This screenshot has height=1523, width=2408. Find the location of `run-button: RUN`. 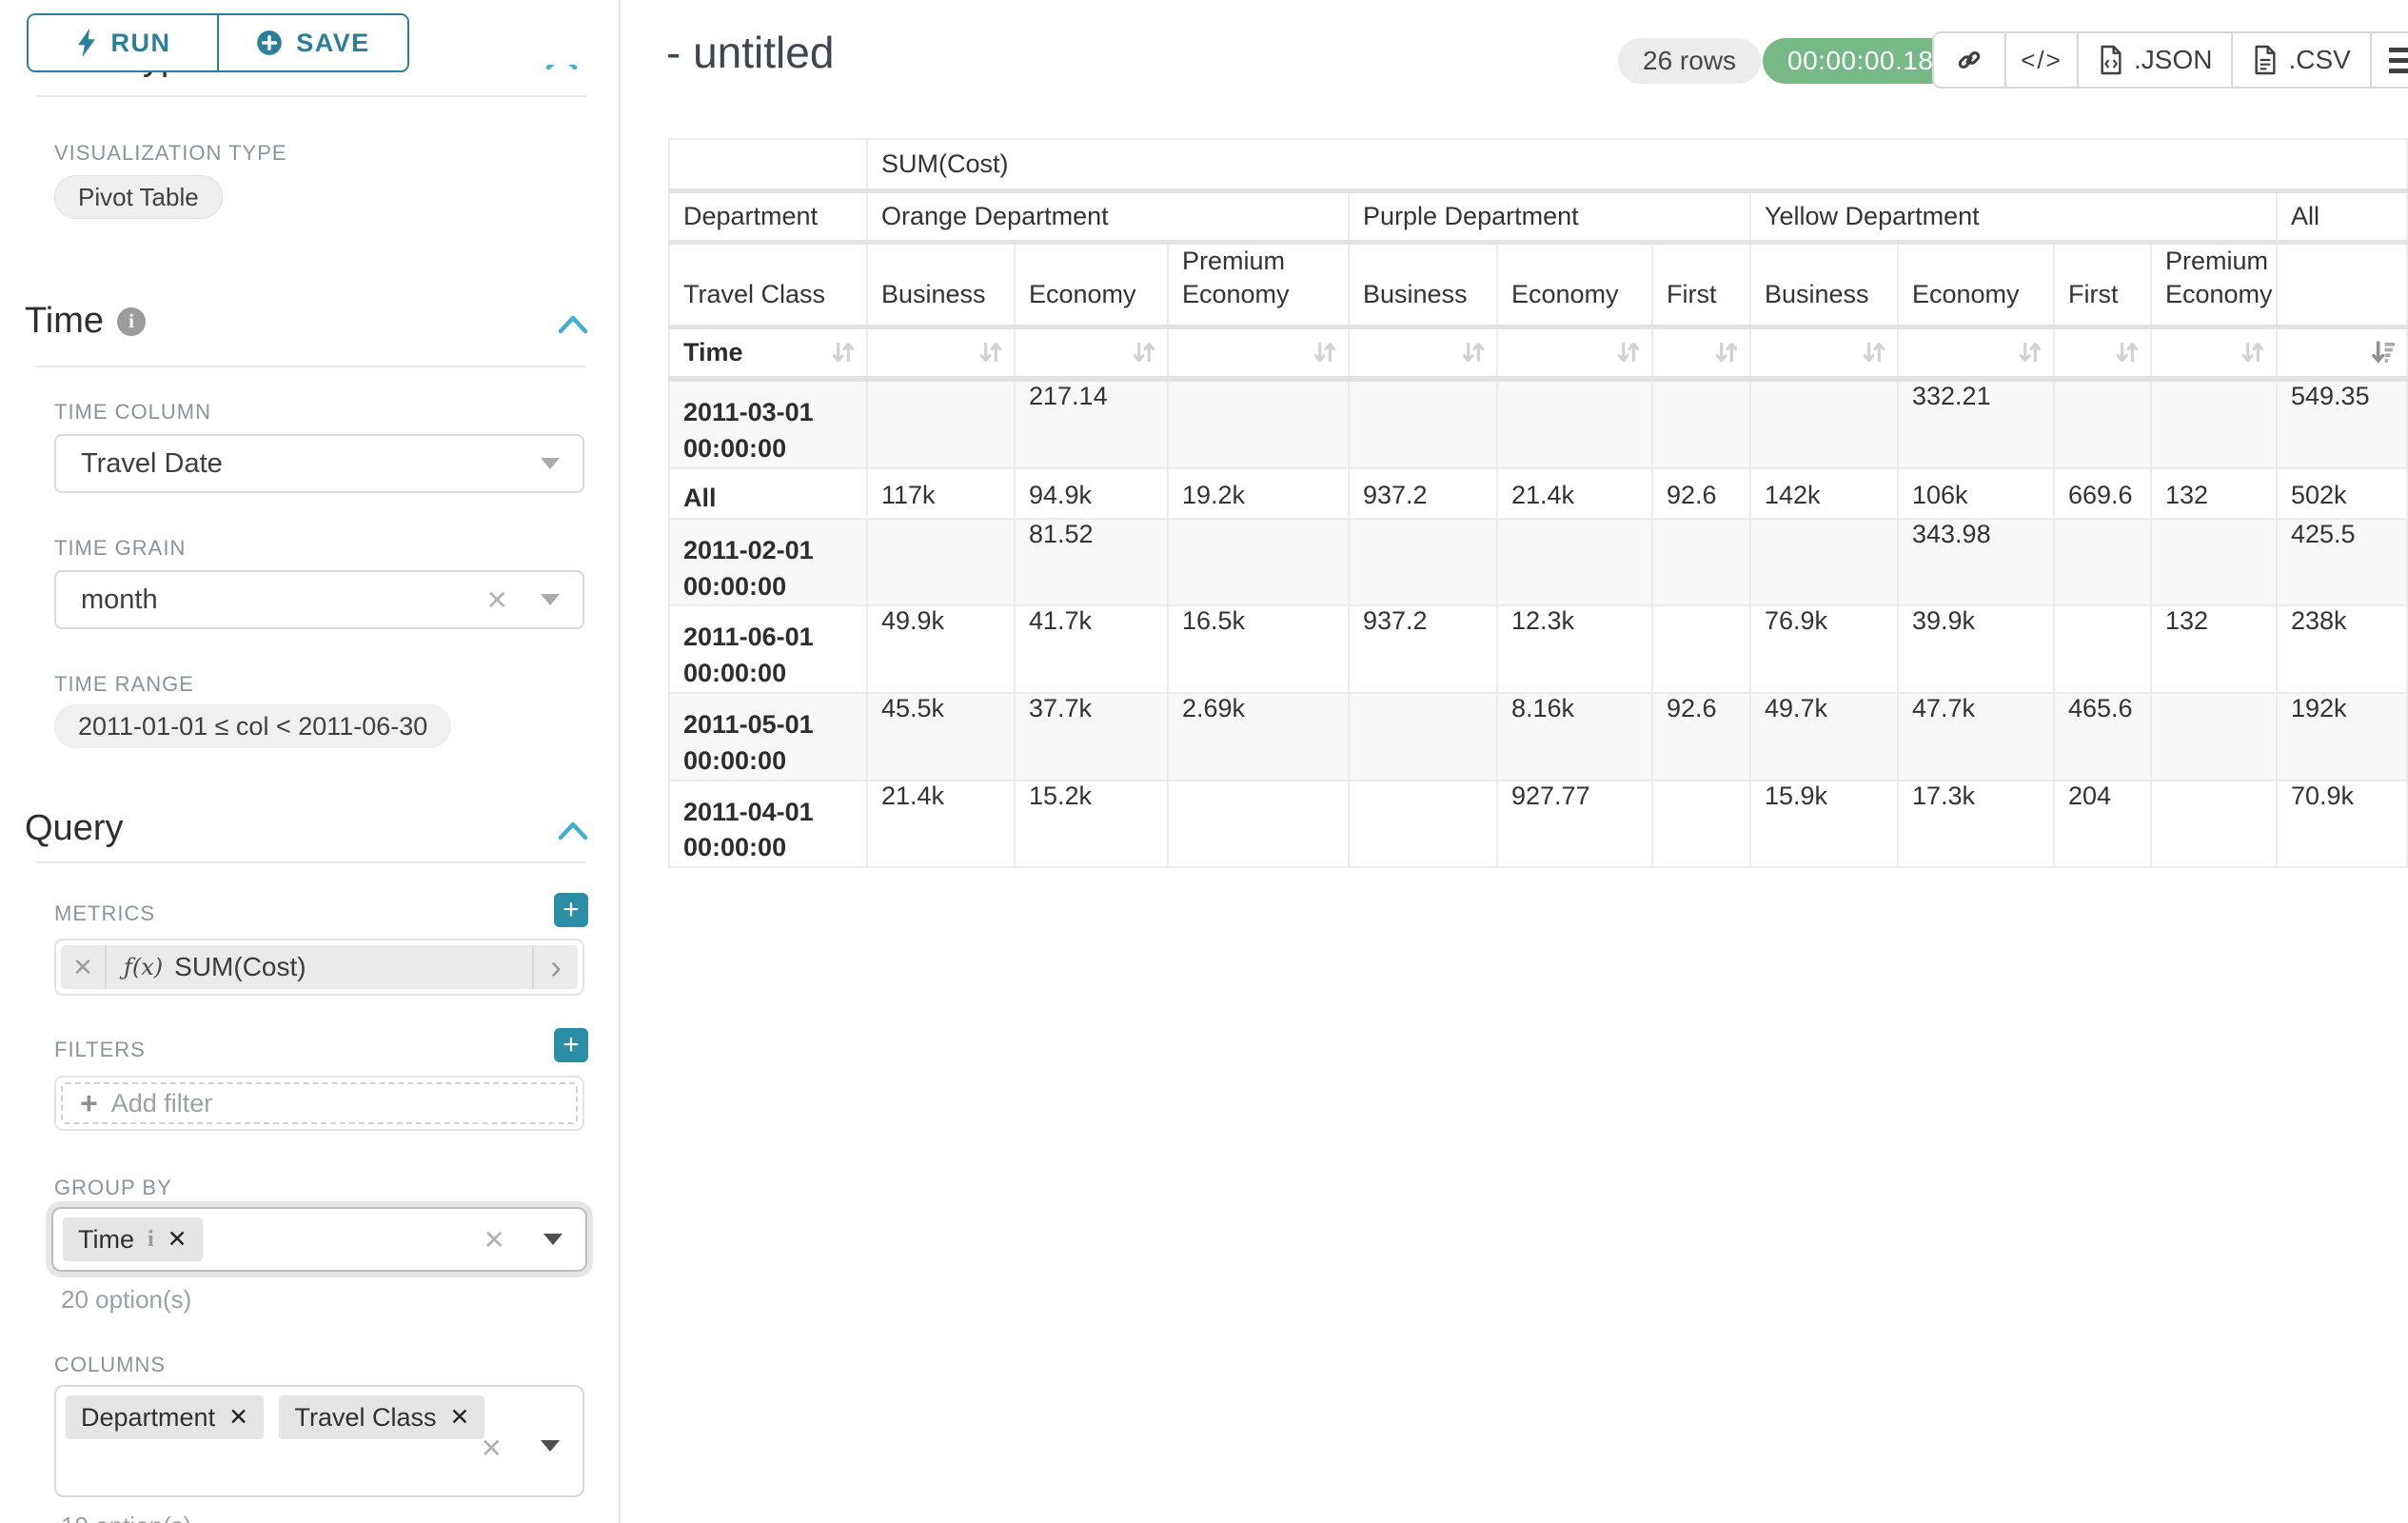

run-button: RUN is located at coordinates (123, 43).